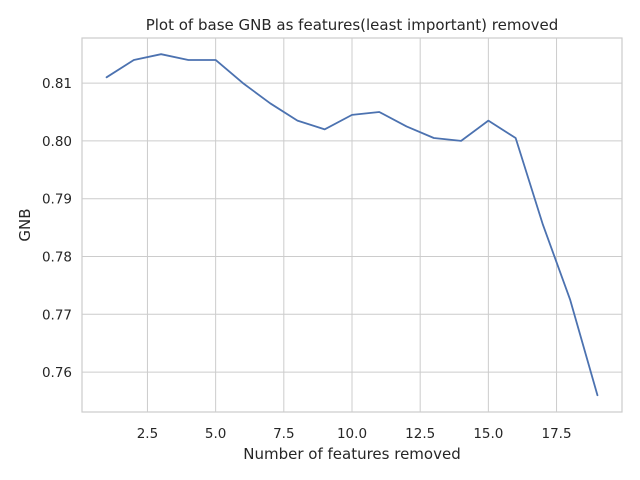 This screenshot has height=480, width=640. What do you see at coordinates (57, 142) in the screenshot?
I see `y-tick-label: 0.80` at bounding box center [57, 142].